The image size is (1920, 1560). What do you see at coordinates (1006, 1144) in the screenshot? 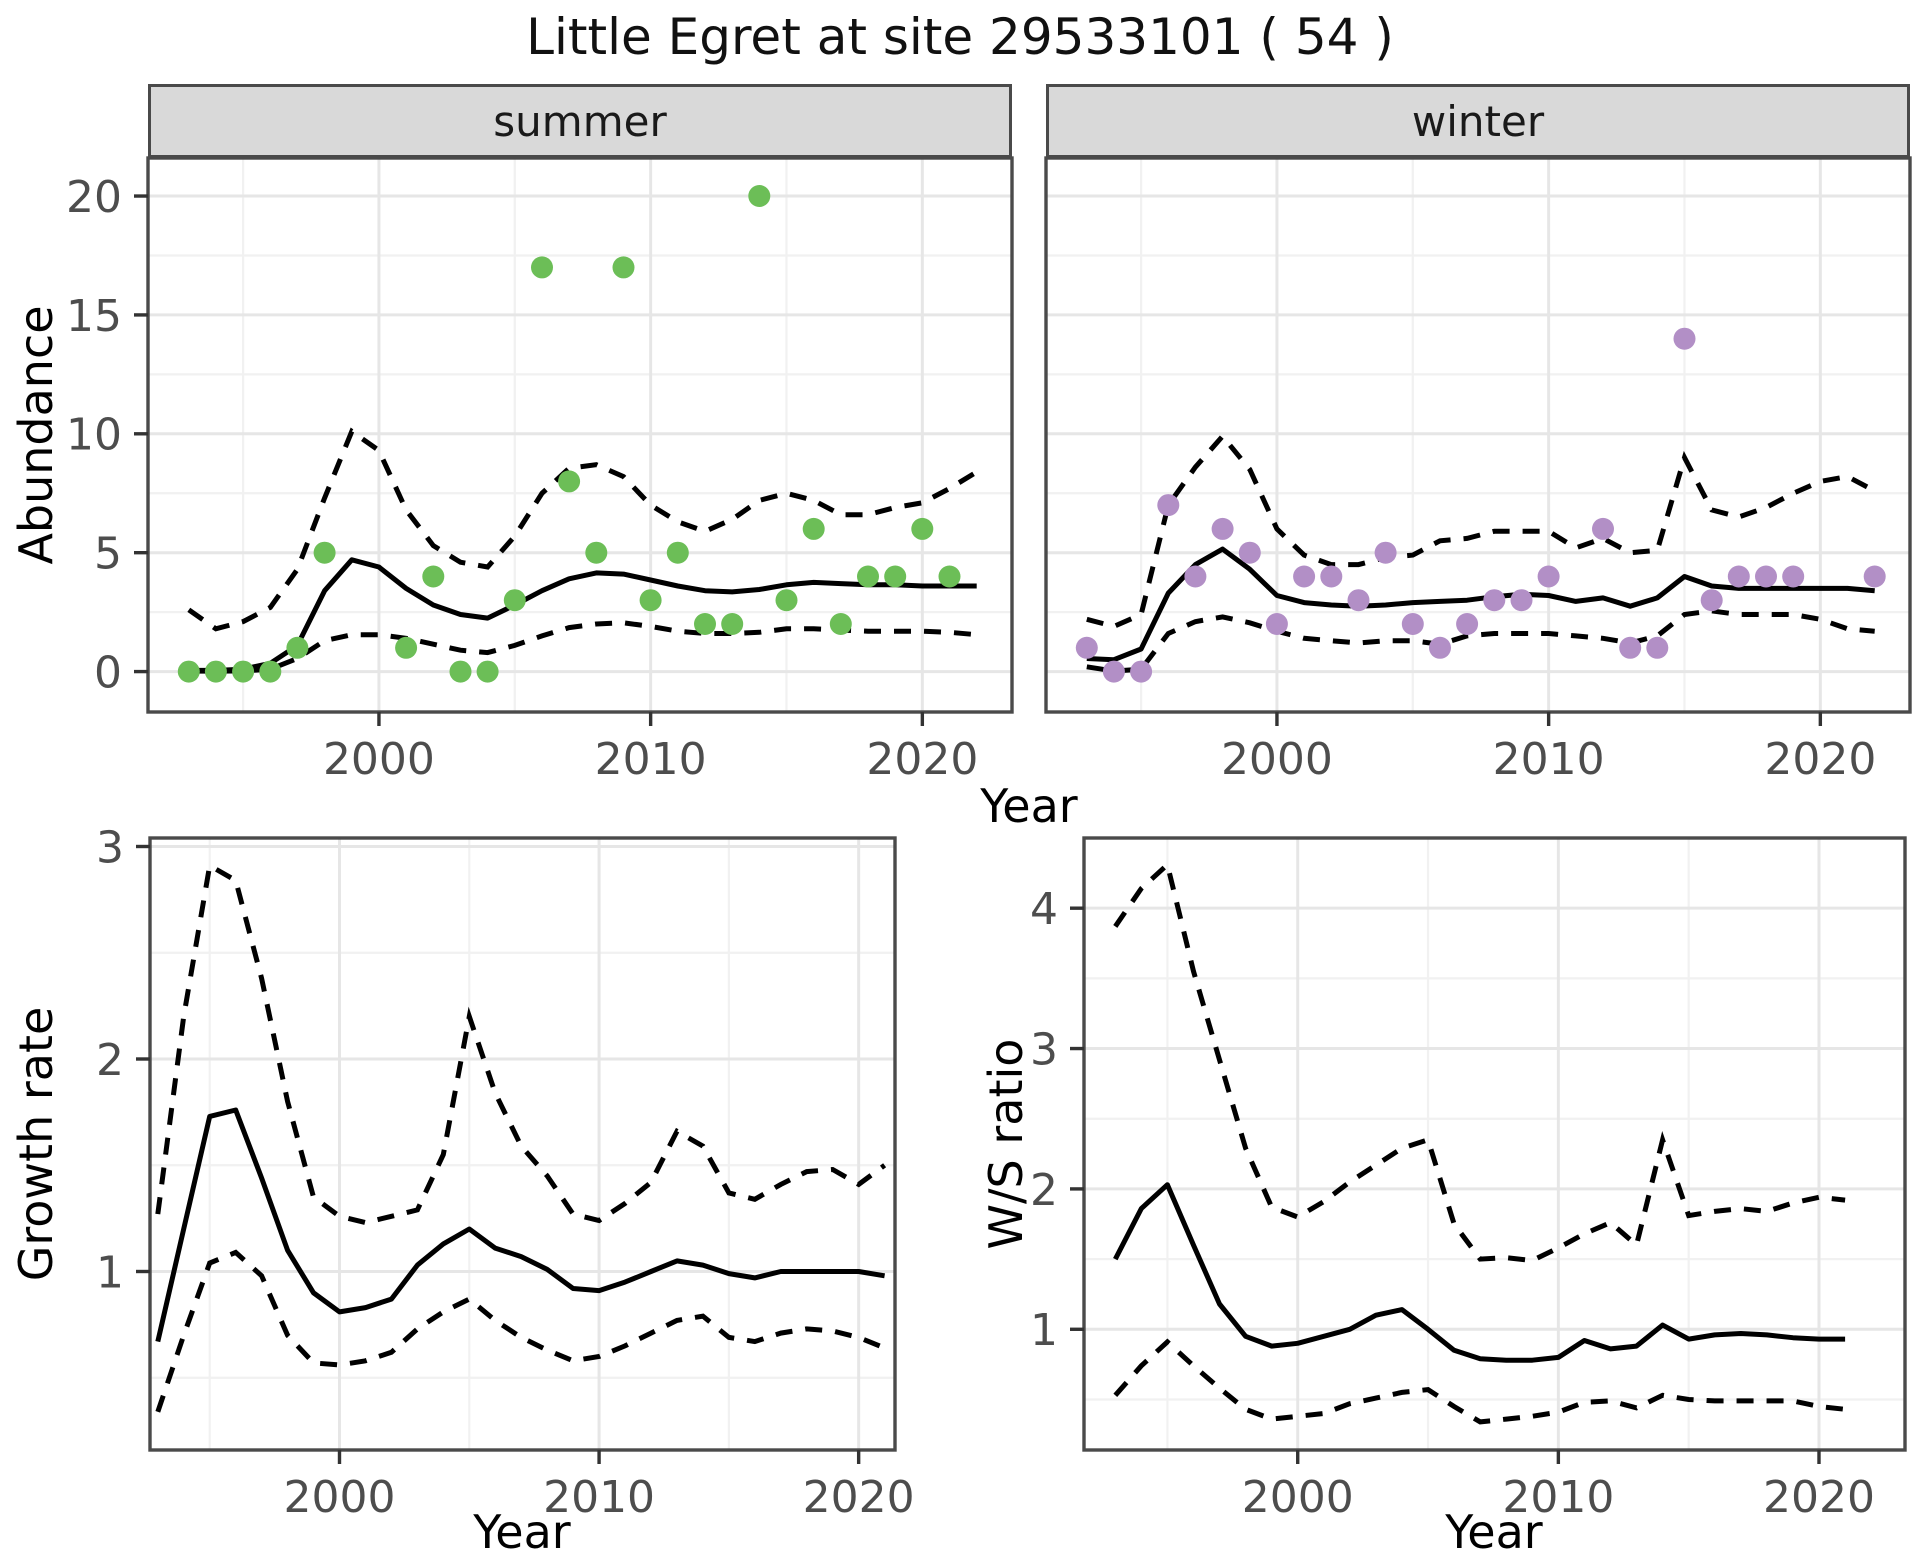
I see `ws-ratio-axis-label: W/S ratio` at bounding box center [1006, 1144].